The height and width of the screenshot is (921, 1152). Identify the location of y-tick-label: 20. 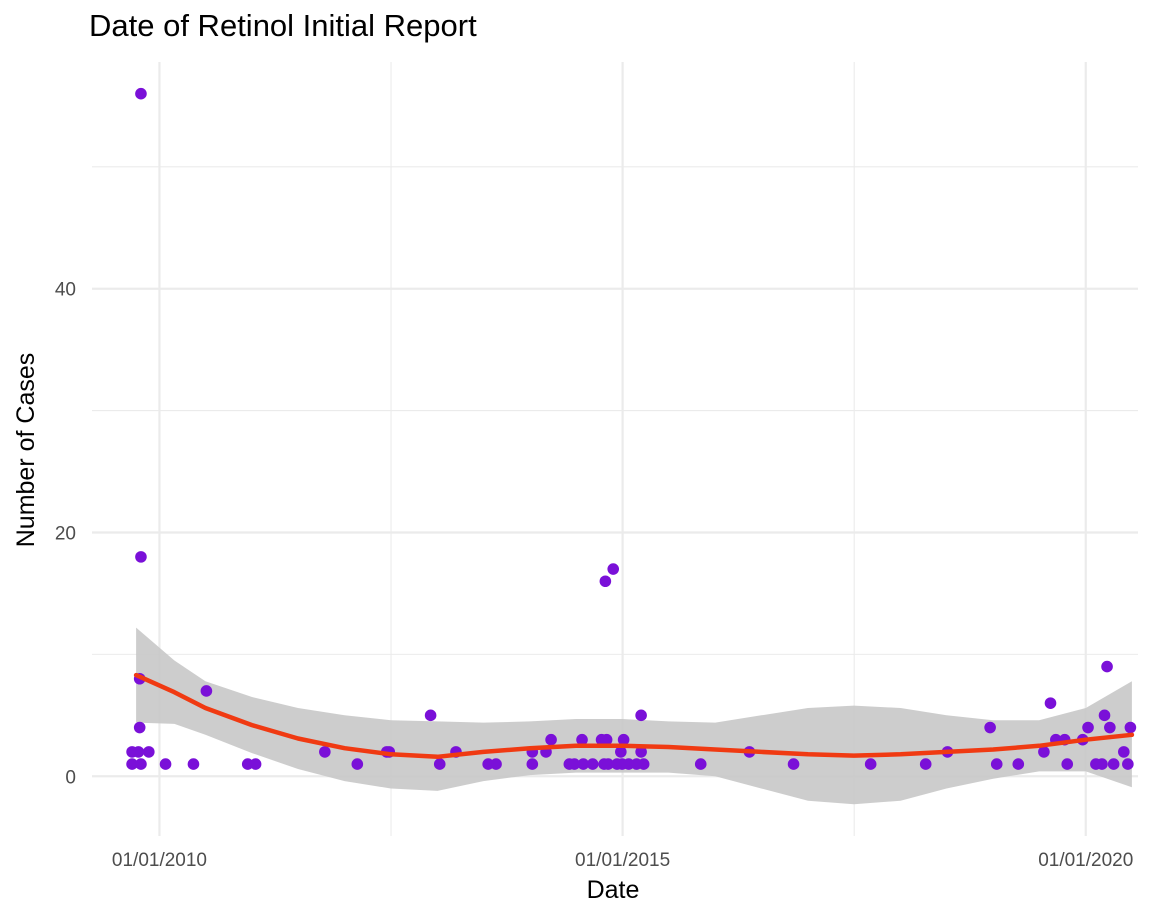
(65, 533).